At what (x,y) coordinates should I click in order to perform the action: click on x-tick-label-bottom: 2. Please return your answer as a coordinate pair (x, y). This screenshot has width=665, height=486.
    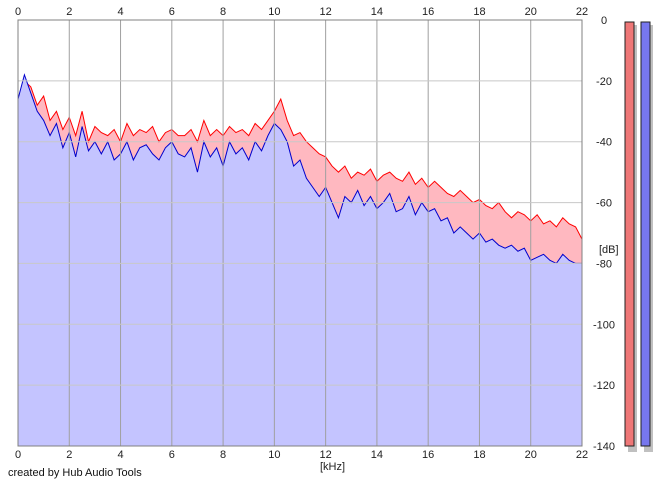
    Looking at the image, I should click on (69, 455).